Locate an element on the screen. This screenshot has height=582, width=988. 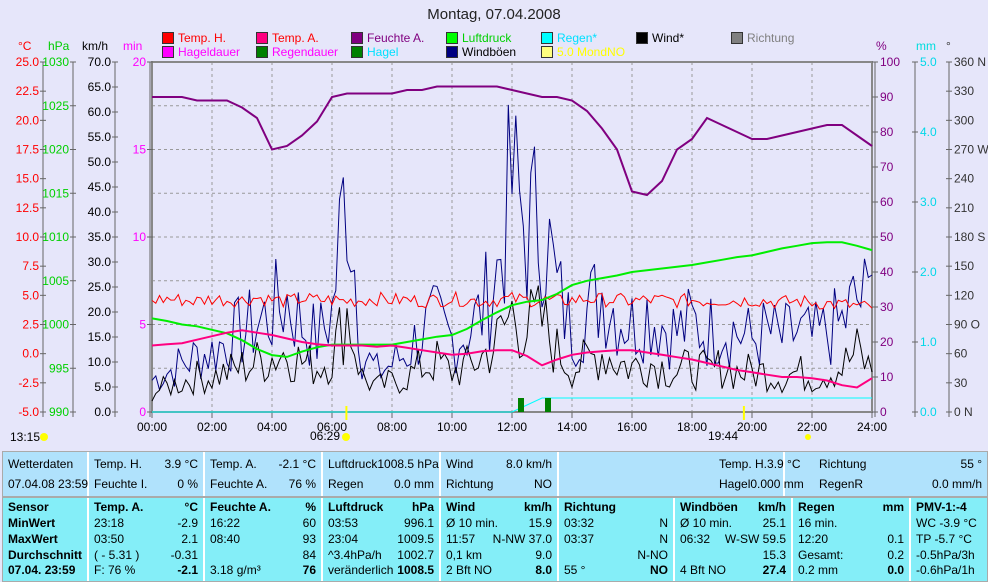
stats-value: 84 is located at coordinates (309, 554).